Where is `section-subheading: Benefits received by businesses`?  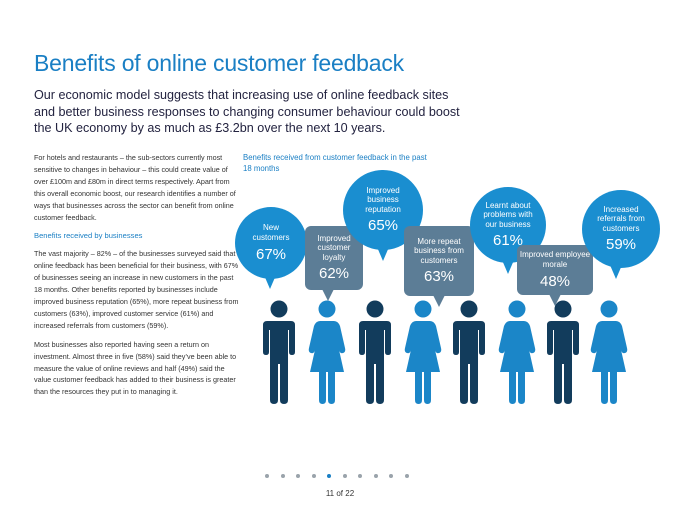
section-subheading: Benefits received by businesses is located at coordinates (88, 236).